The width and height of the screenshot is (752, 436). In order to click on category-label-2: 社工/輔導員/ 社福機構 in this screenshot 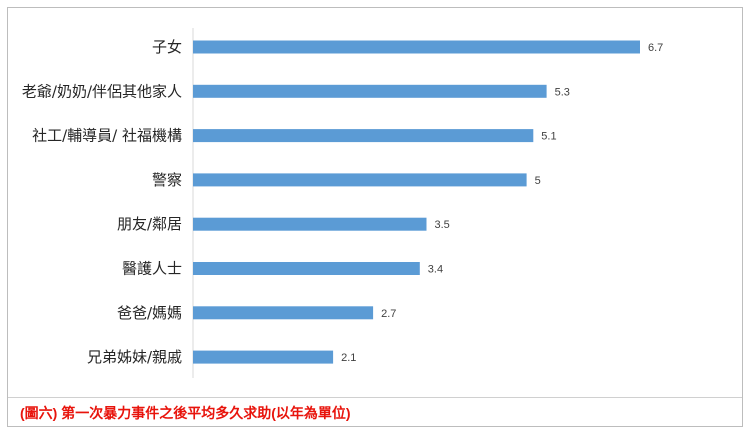, I will do `click(107, 136)`.